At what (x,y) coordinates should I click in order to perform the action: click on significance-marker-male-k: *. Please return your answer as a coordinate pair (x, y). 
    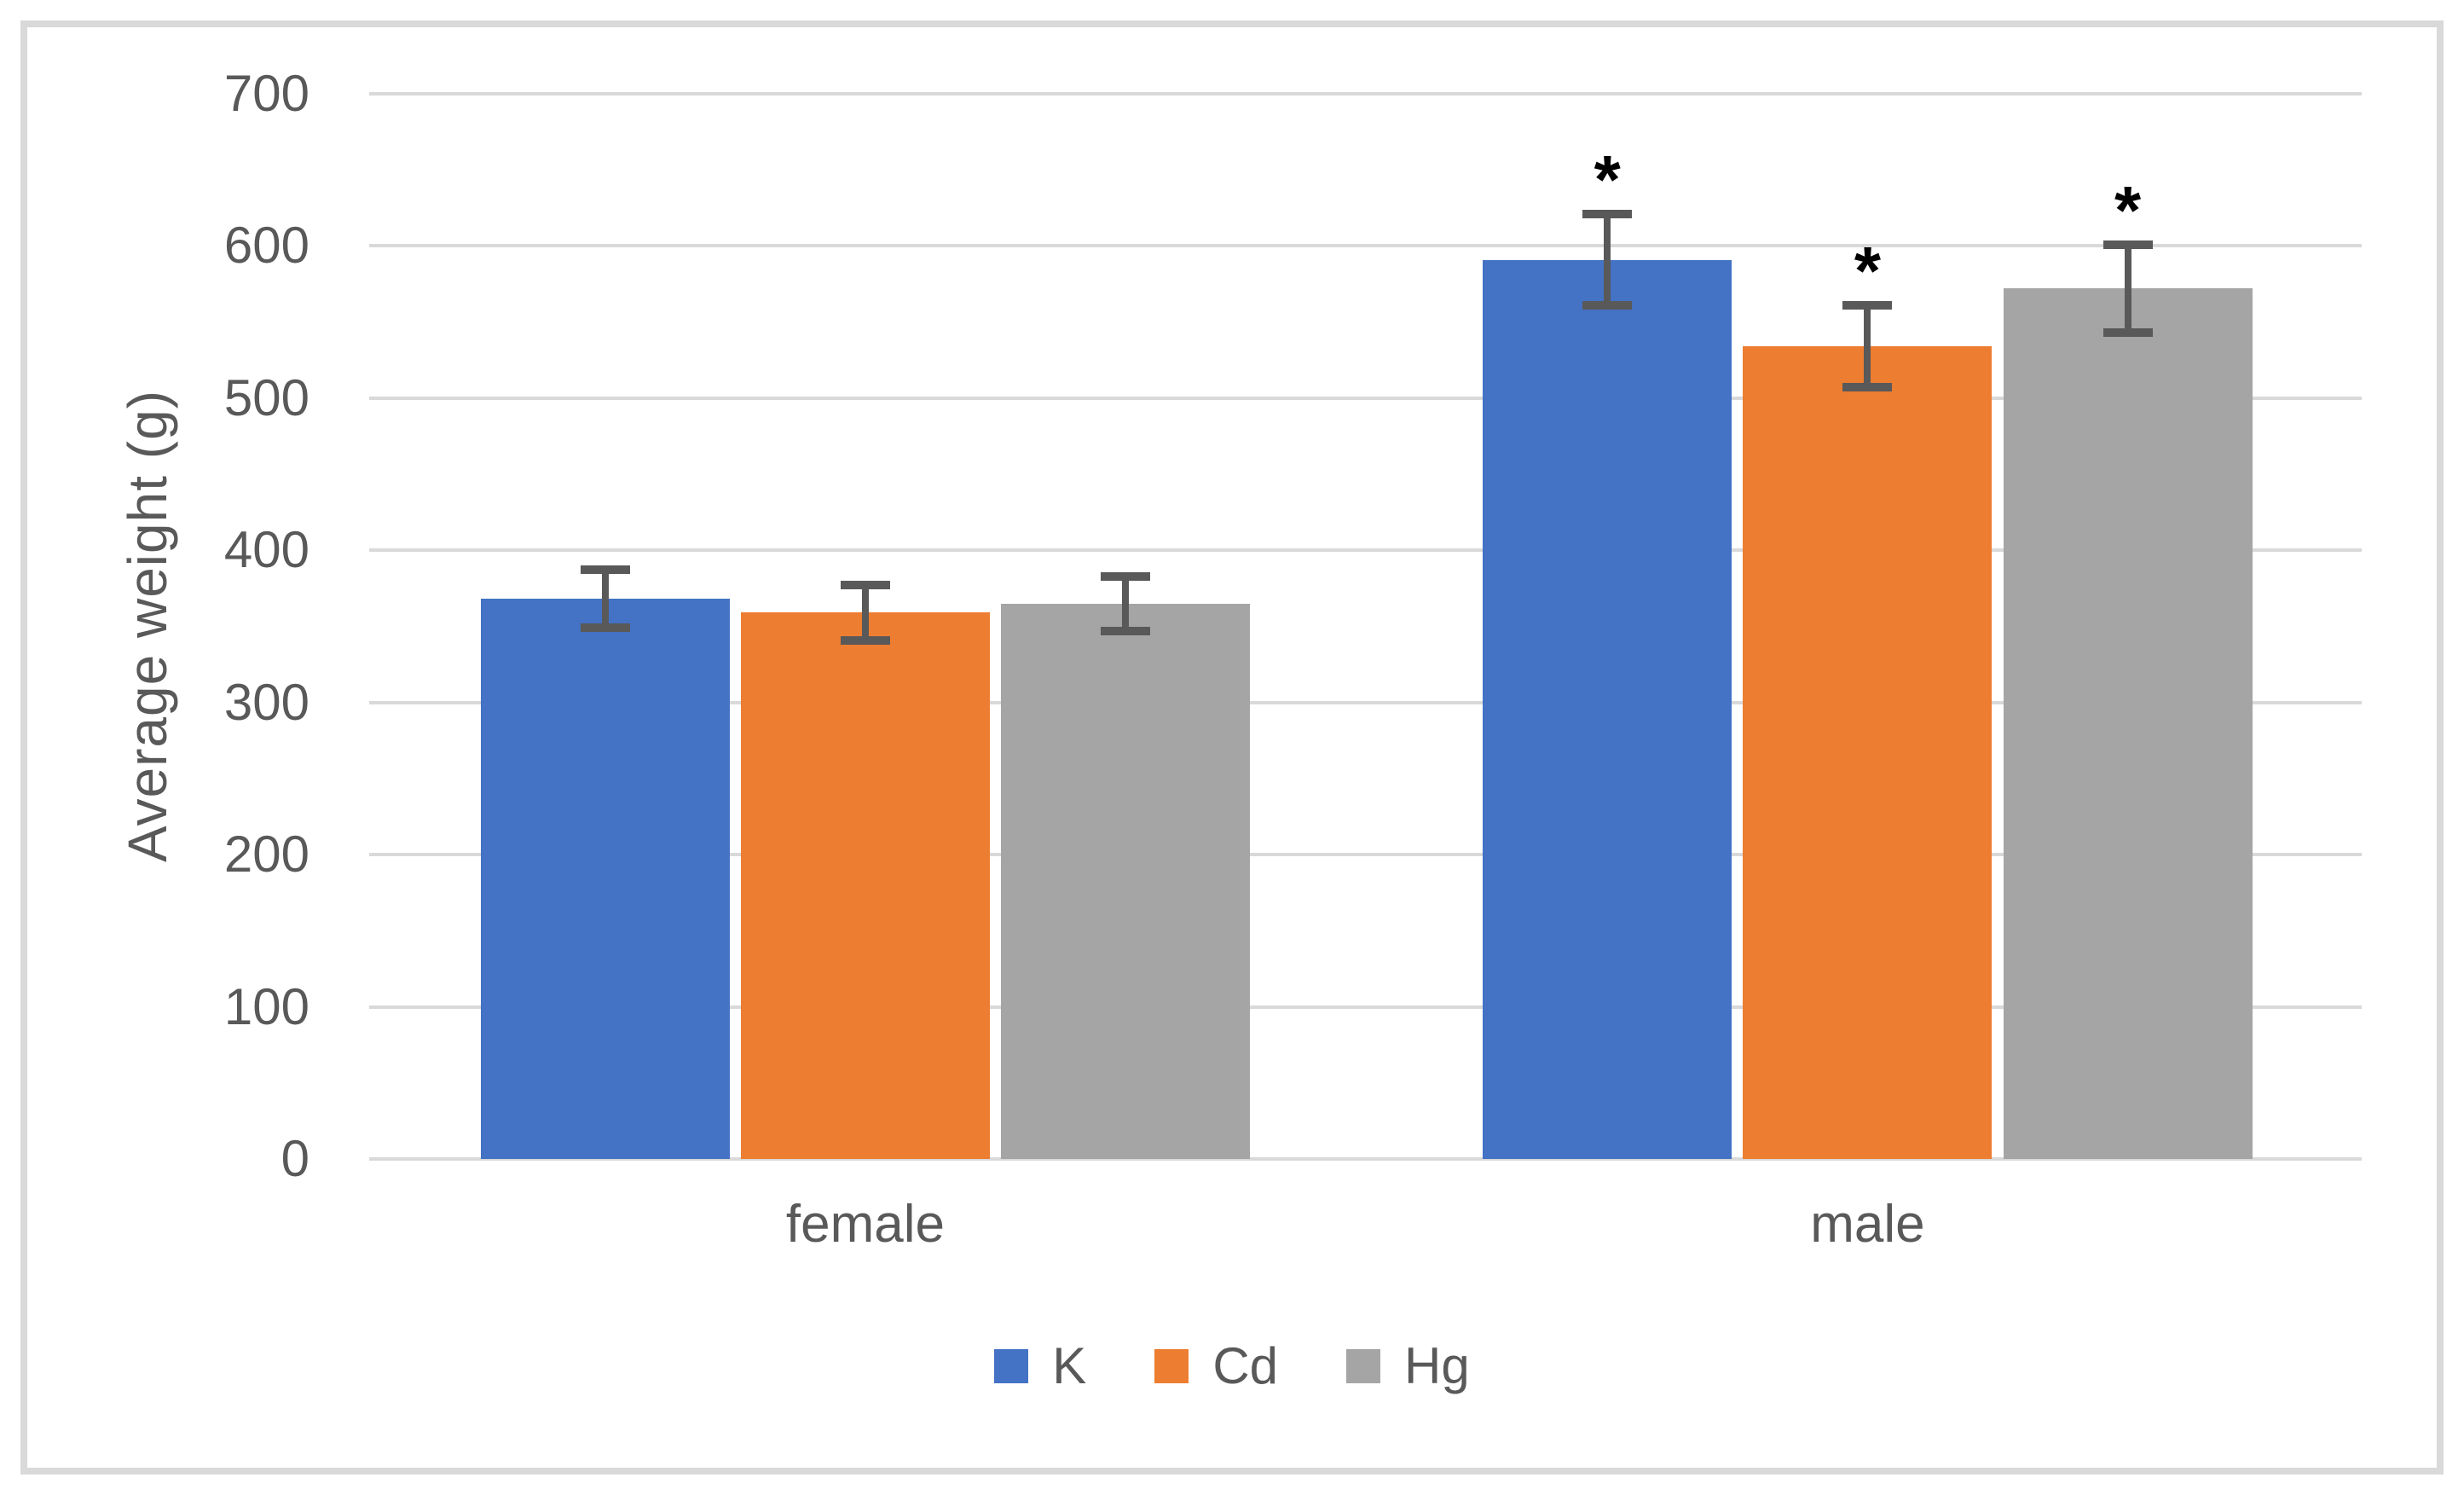
    Looking at the image, I should click on (1607, 179).